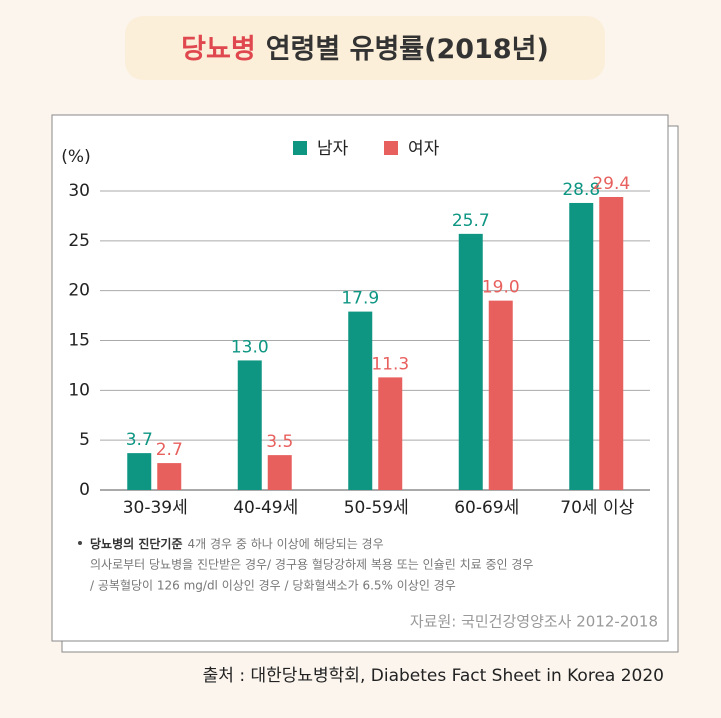 Image resolution: width=721 pixels, height=718 pixels. Describe the element at coordinates (471, 221) in the screenshot. I see `value-label: 25.7` at that location.